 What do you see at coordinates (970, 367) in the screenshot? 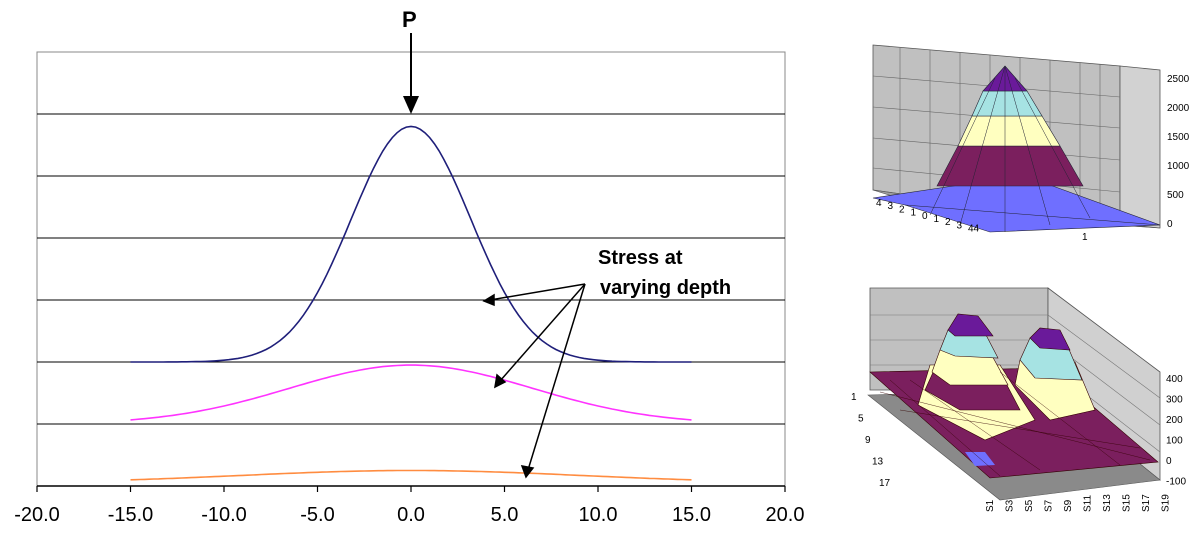
I see `peak1-band-yellow2` at bounding box center [970, 367].